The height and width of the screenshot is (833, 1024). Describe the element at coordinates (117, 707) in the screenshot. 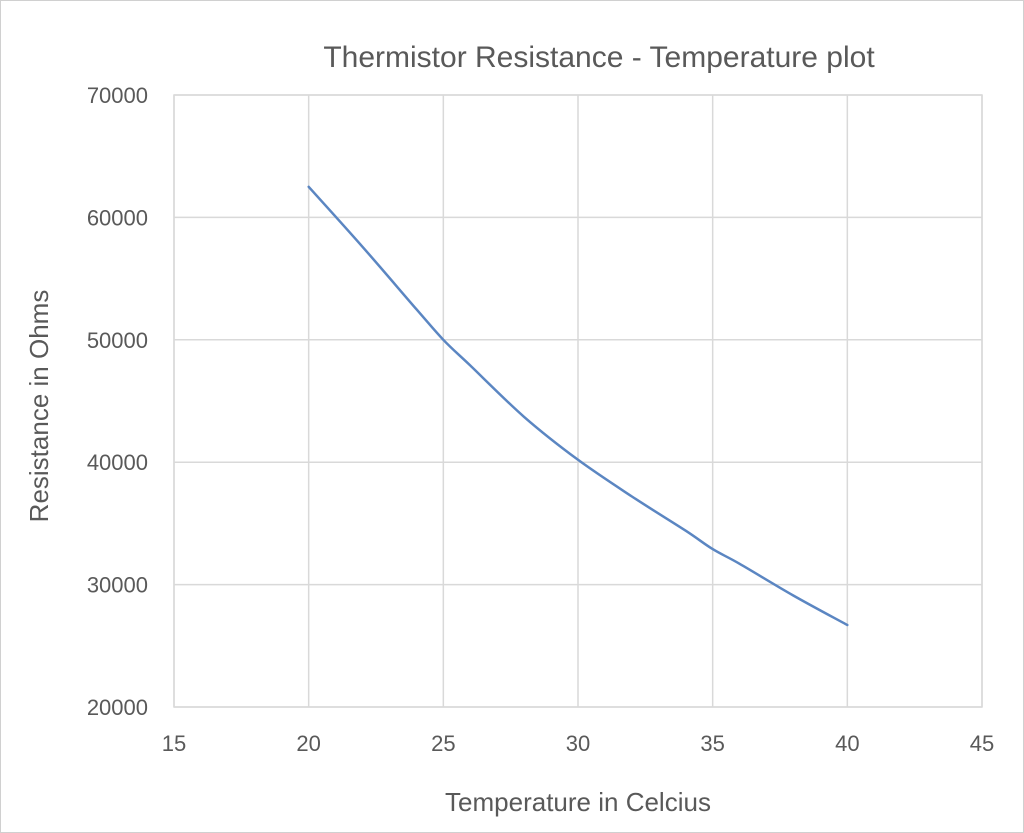

I see `y-tick-label: 20000` at that location.